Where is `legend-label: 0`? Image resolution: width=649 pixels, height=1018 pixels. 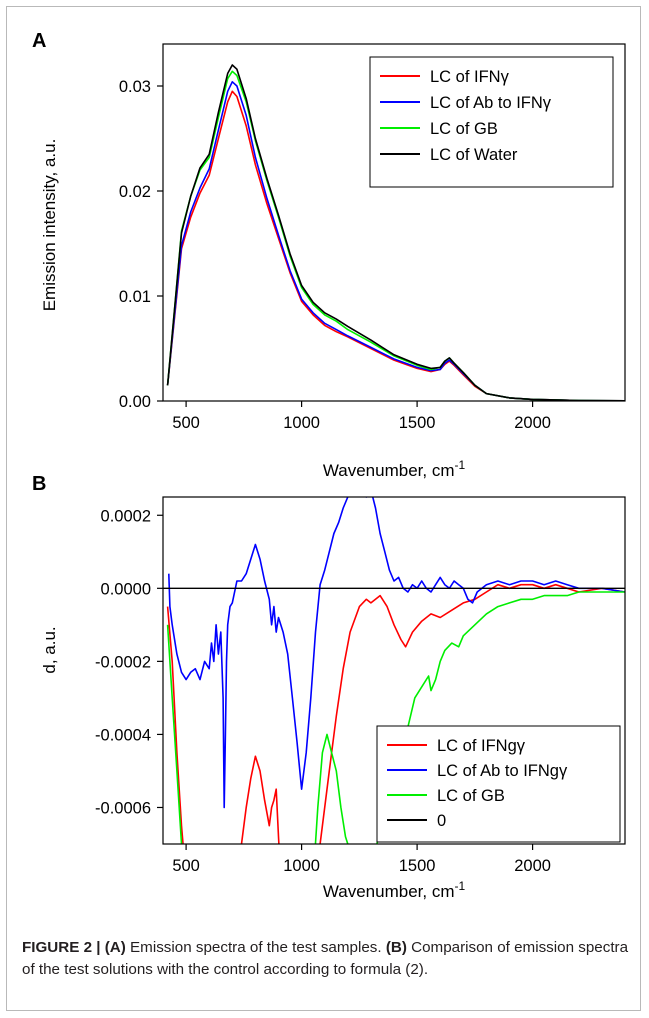
legend-label: 0 is located at coordinates (441, 821).